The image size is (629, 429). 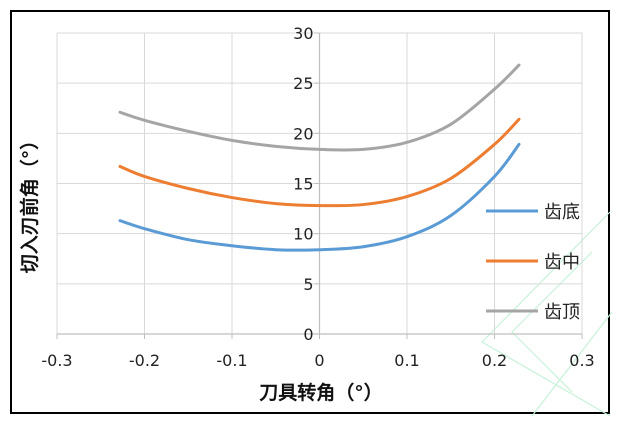 I want to click on x-tick-label: 0, so click(x=319, y=360).